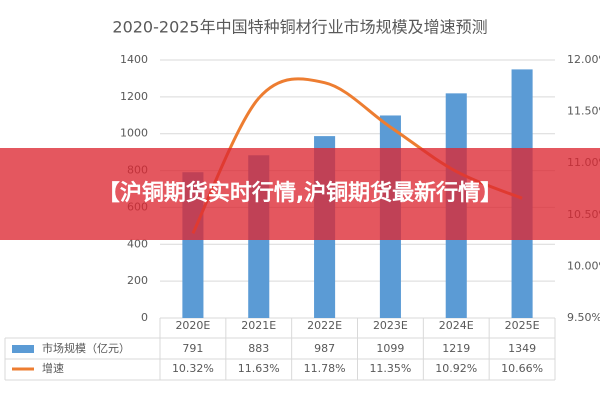  Describe the element at coordinates (325, 368) in the screenshot. I see `table-value: 11.78%` at that location.